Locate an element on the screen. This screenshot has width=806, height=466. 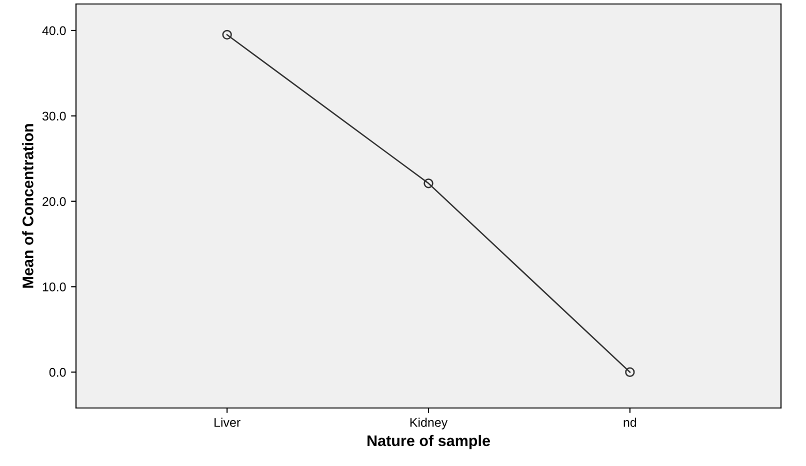
y-tick-label: 30.0 is located at coordinates (54, 116).